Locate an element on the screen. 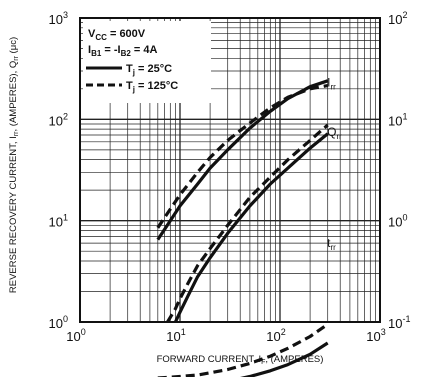  x-axis-label: FORWARD CURRENT, IF, (AMPERES) is located at coordinates (240, 360).